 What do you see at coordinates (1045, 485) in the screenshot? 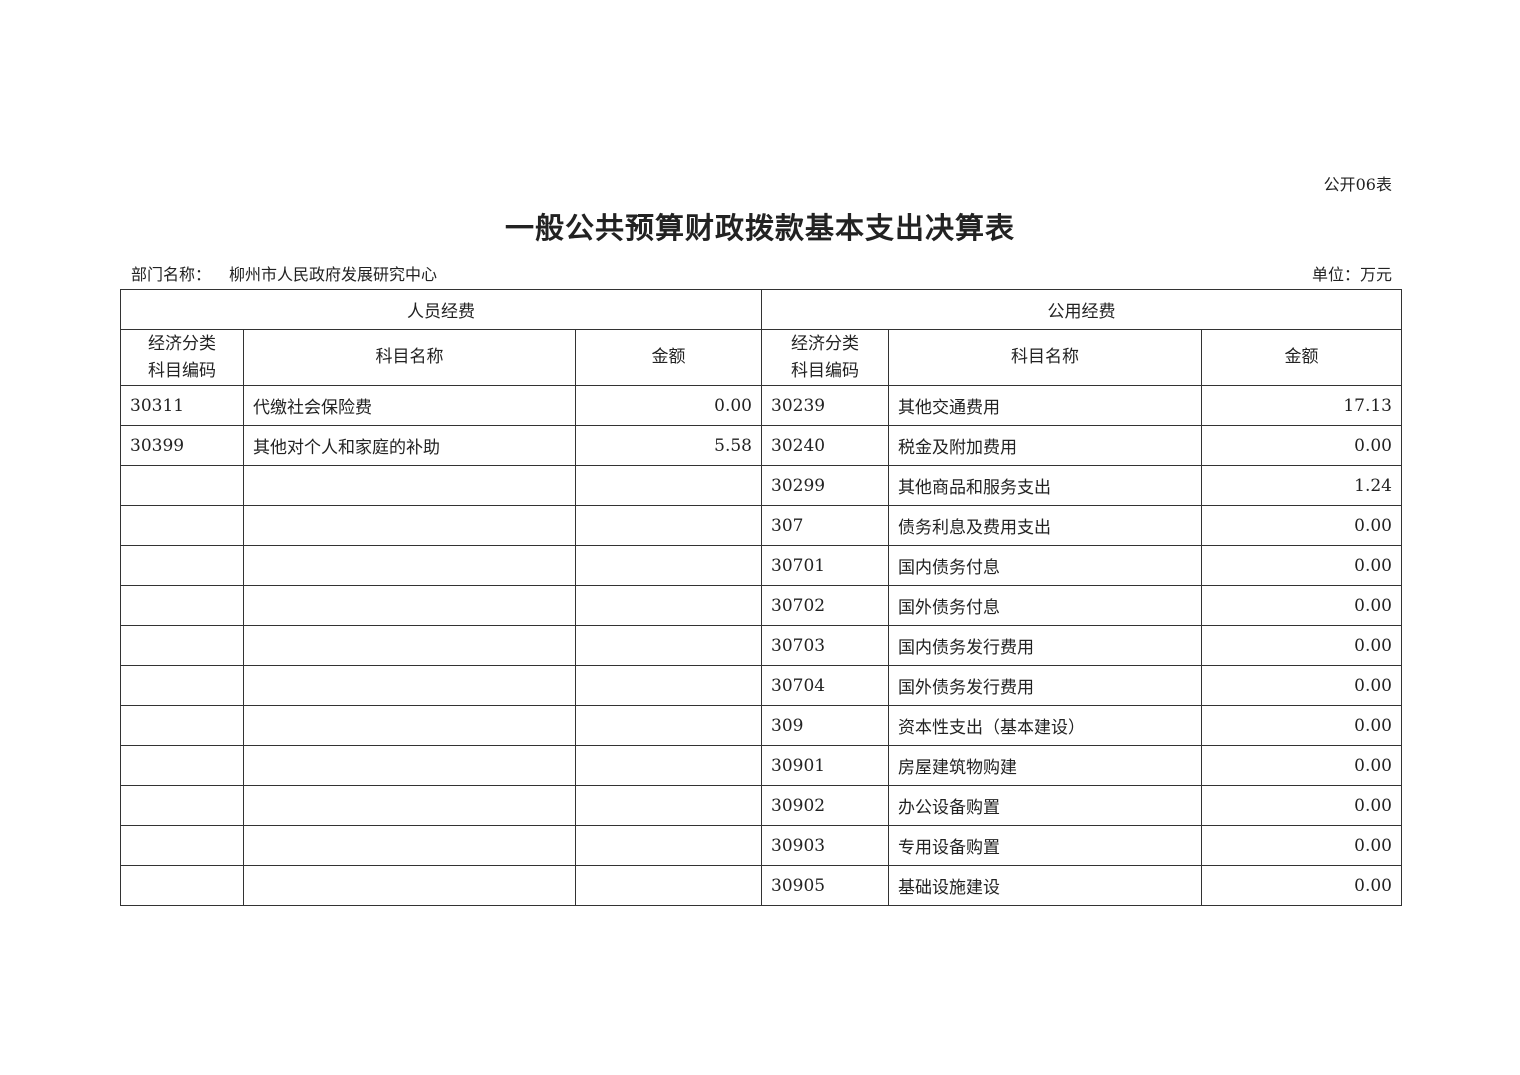
I see `public-name-cell: 其他商品和服务支出` at bounding box center [1045, 485].